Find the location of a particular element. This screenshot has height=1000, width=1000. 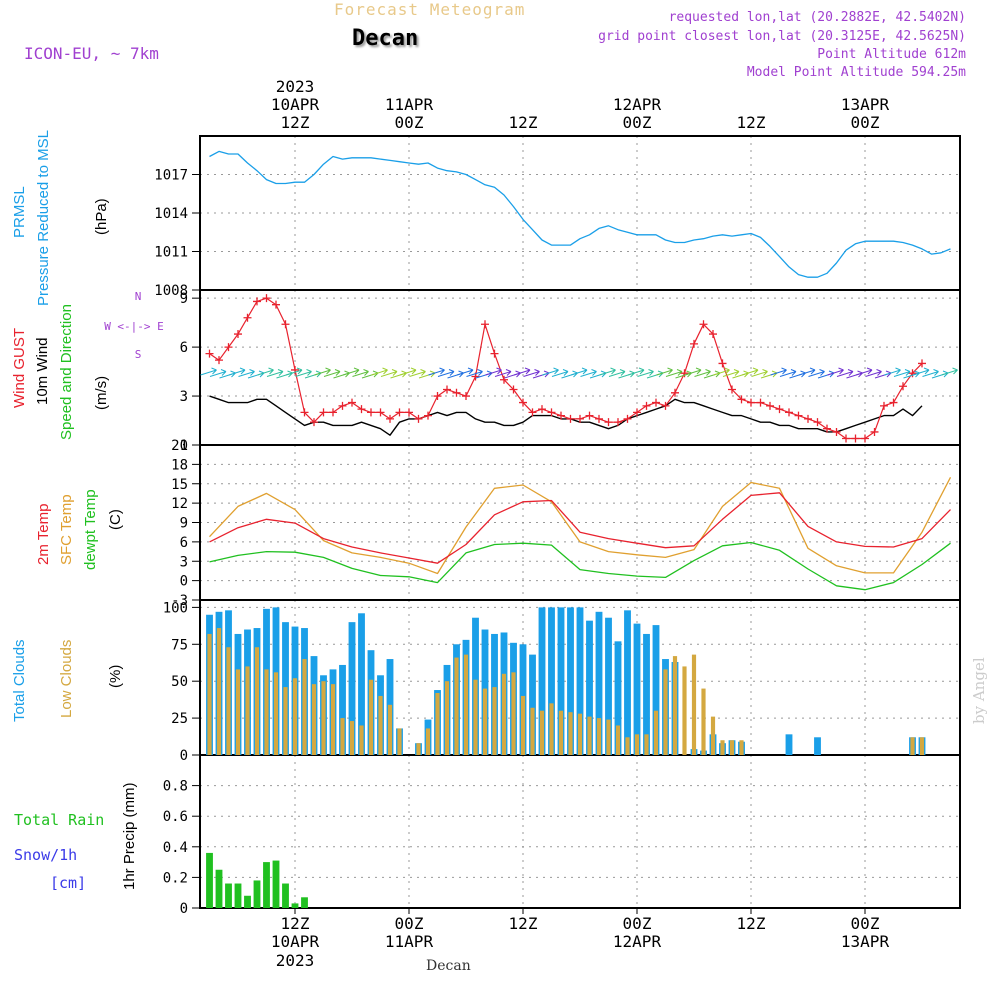

dewpoint-line is located at coordinates (580, 566).